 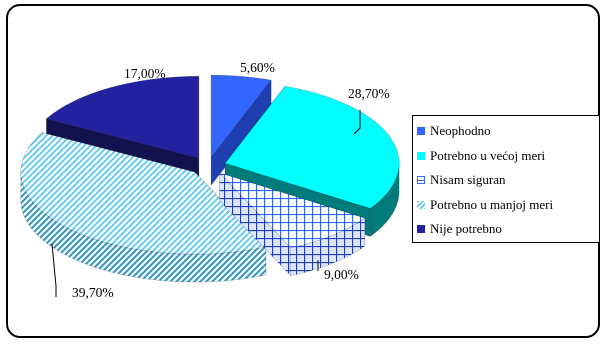 I want to click on slice-top-potrebno-u-vecoj-meri, so click(x=312, y=147).